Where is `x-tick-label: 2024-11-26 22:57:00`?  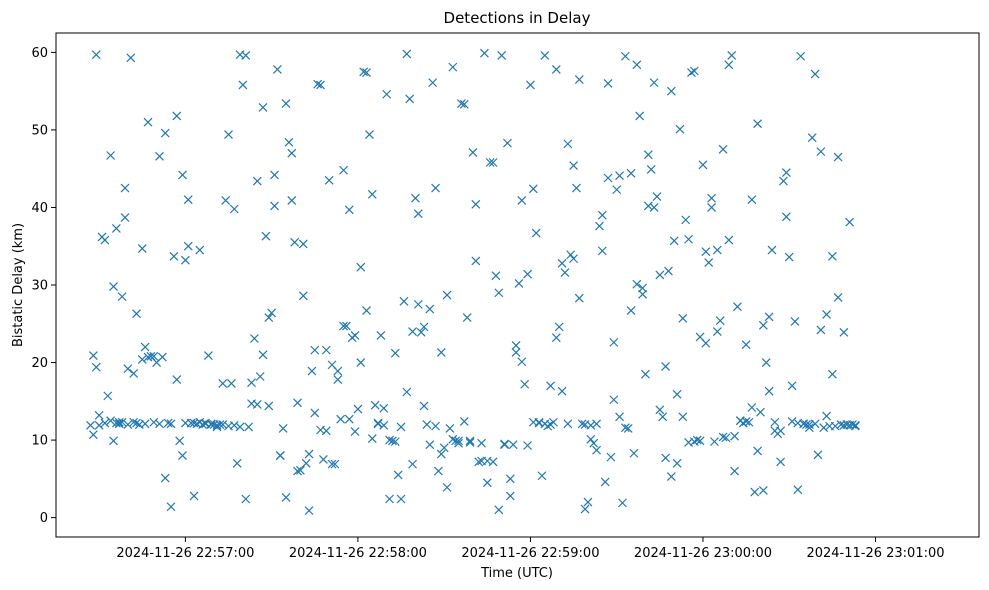 x-tick-label: 2024-11-26 22:57:00 is located at coordinates (185, 553).